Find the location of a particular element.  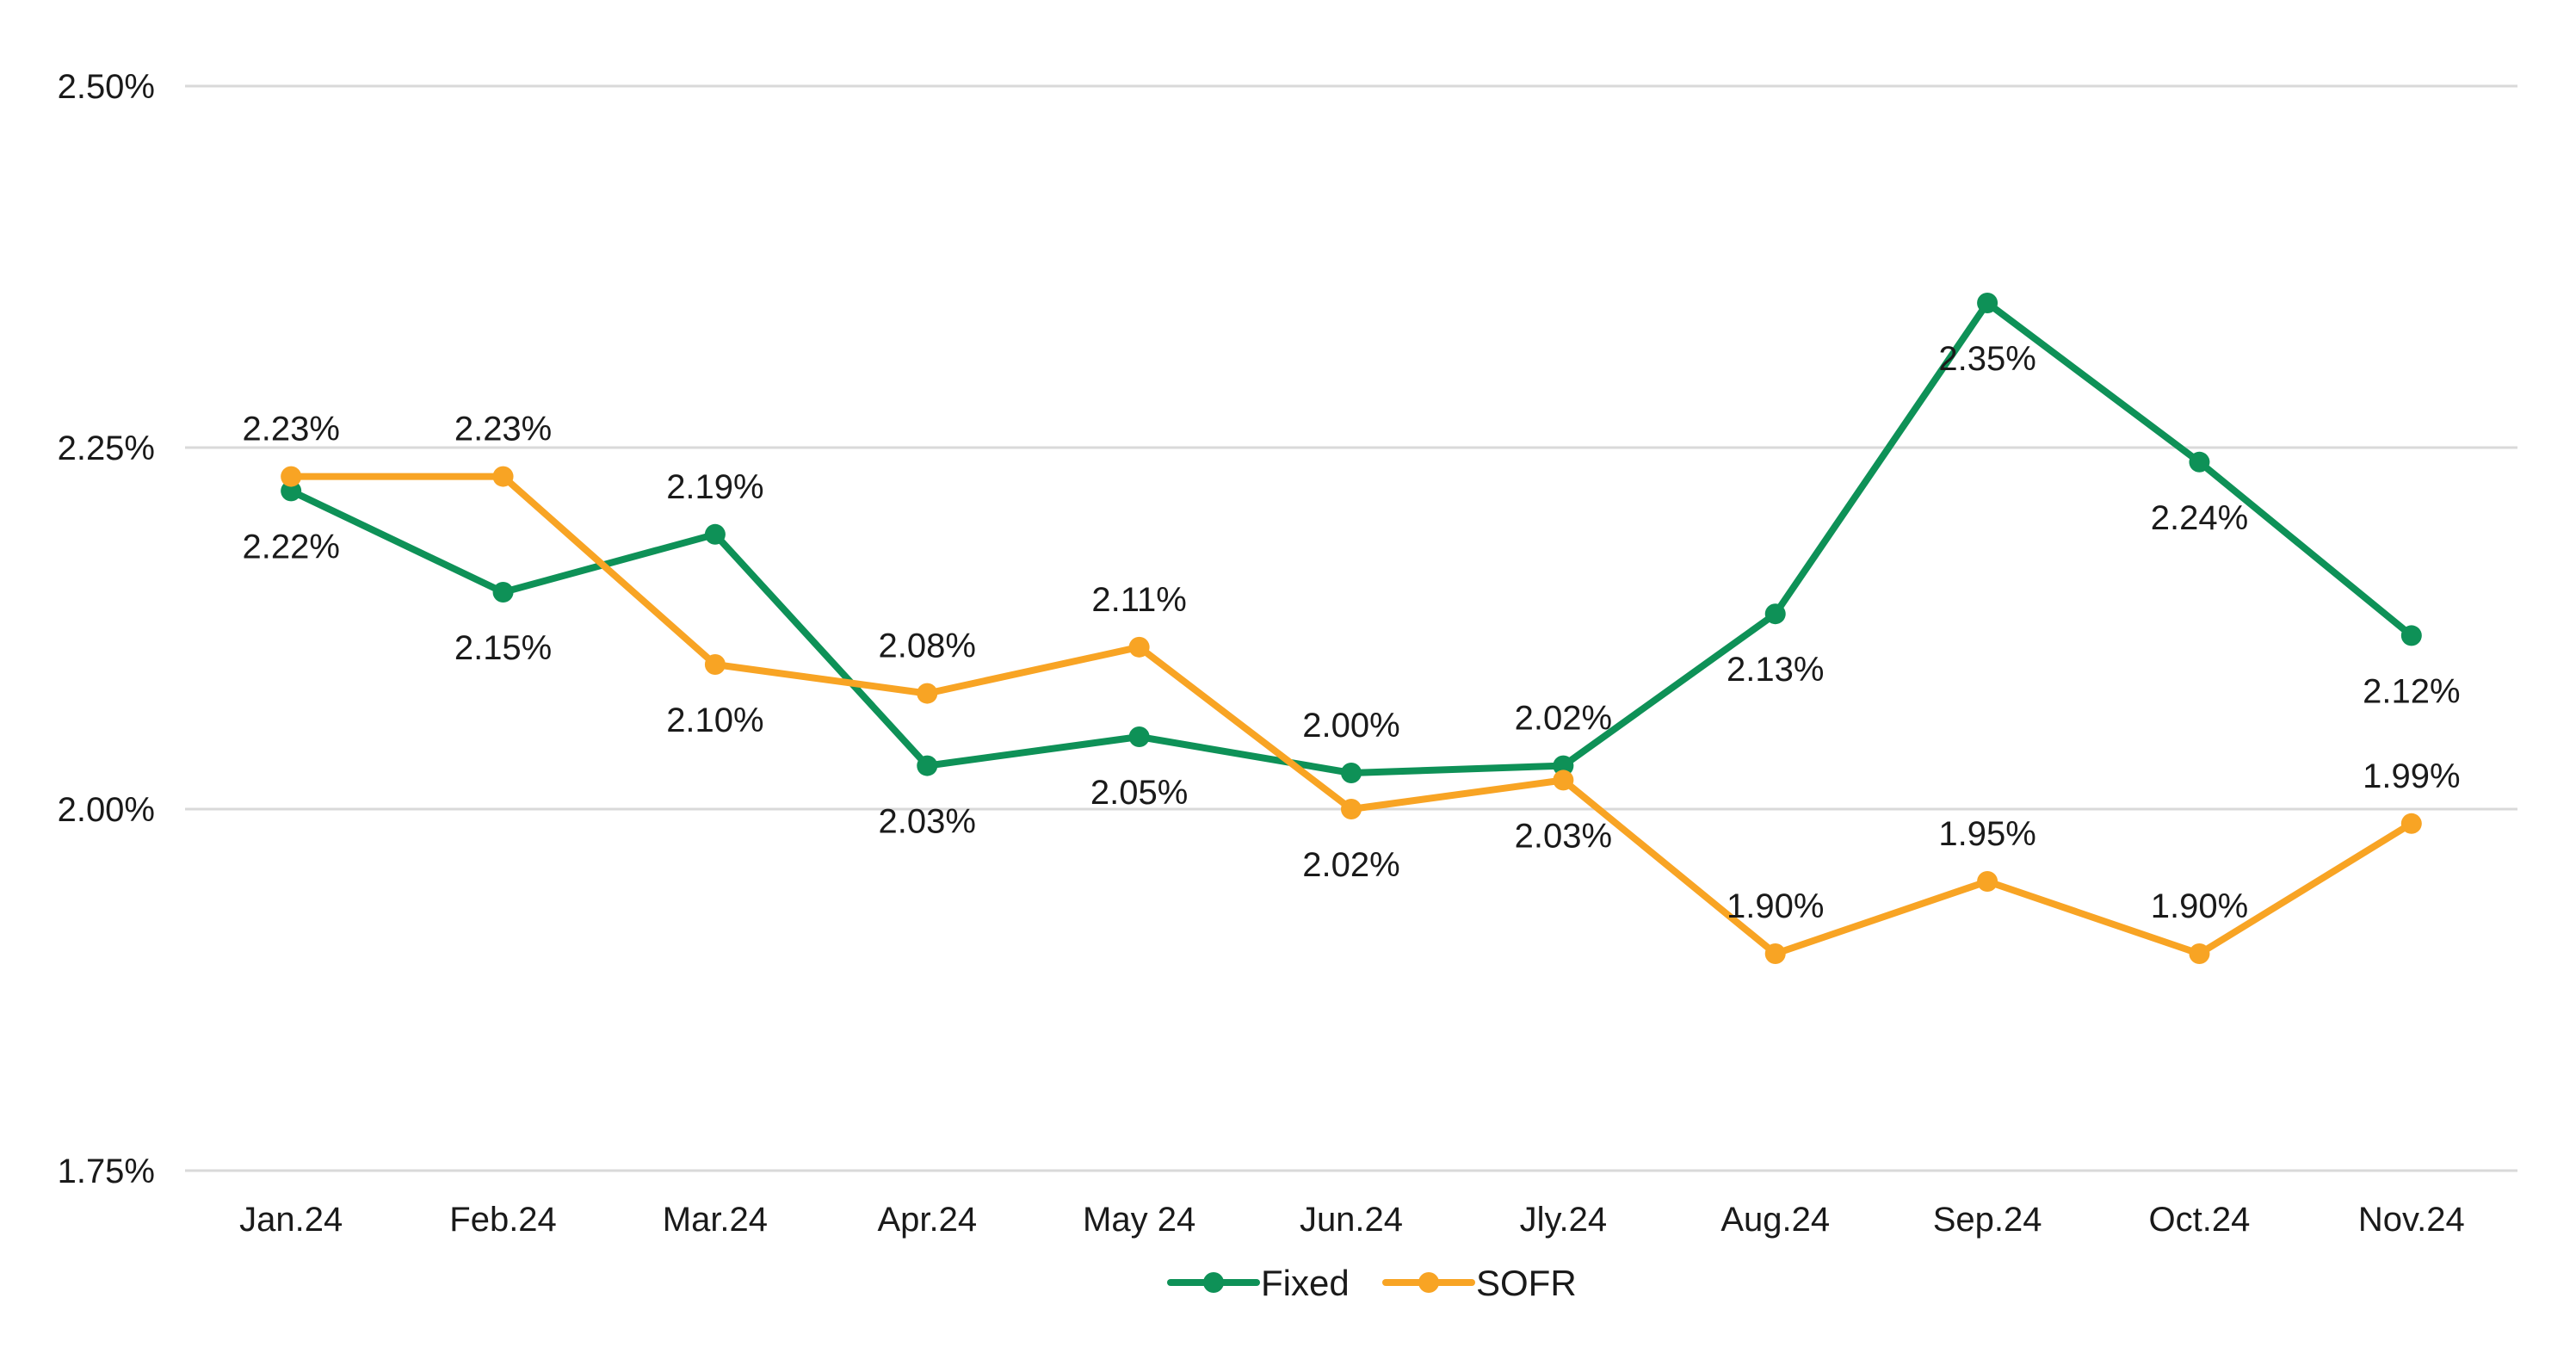

x-tick-label: Oct.24 is located at coordinates (2200, 1220).